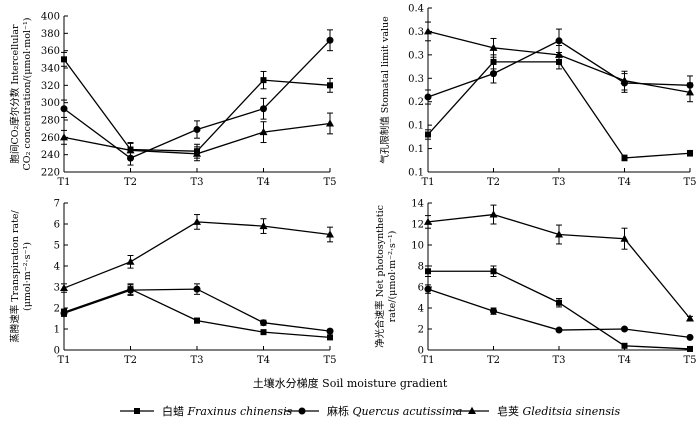 The image size is (700, 425). Describe the element at coordinates (27, 276) in the screenshot. I see `y-axis-label-line: (μmol·m⁻²·s⁻¹)` at that location.